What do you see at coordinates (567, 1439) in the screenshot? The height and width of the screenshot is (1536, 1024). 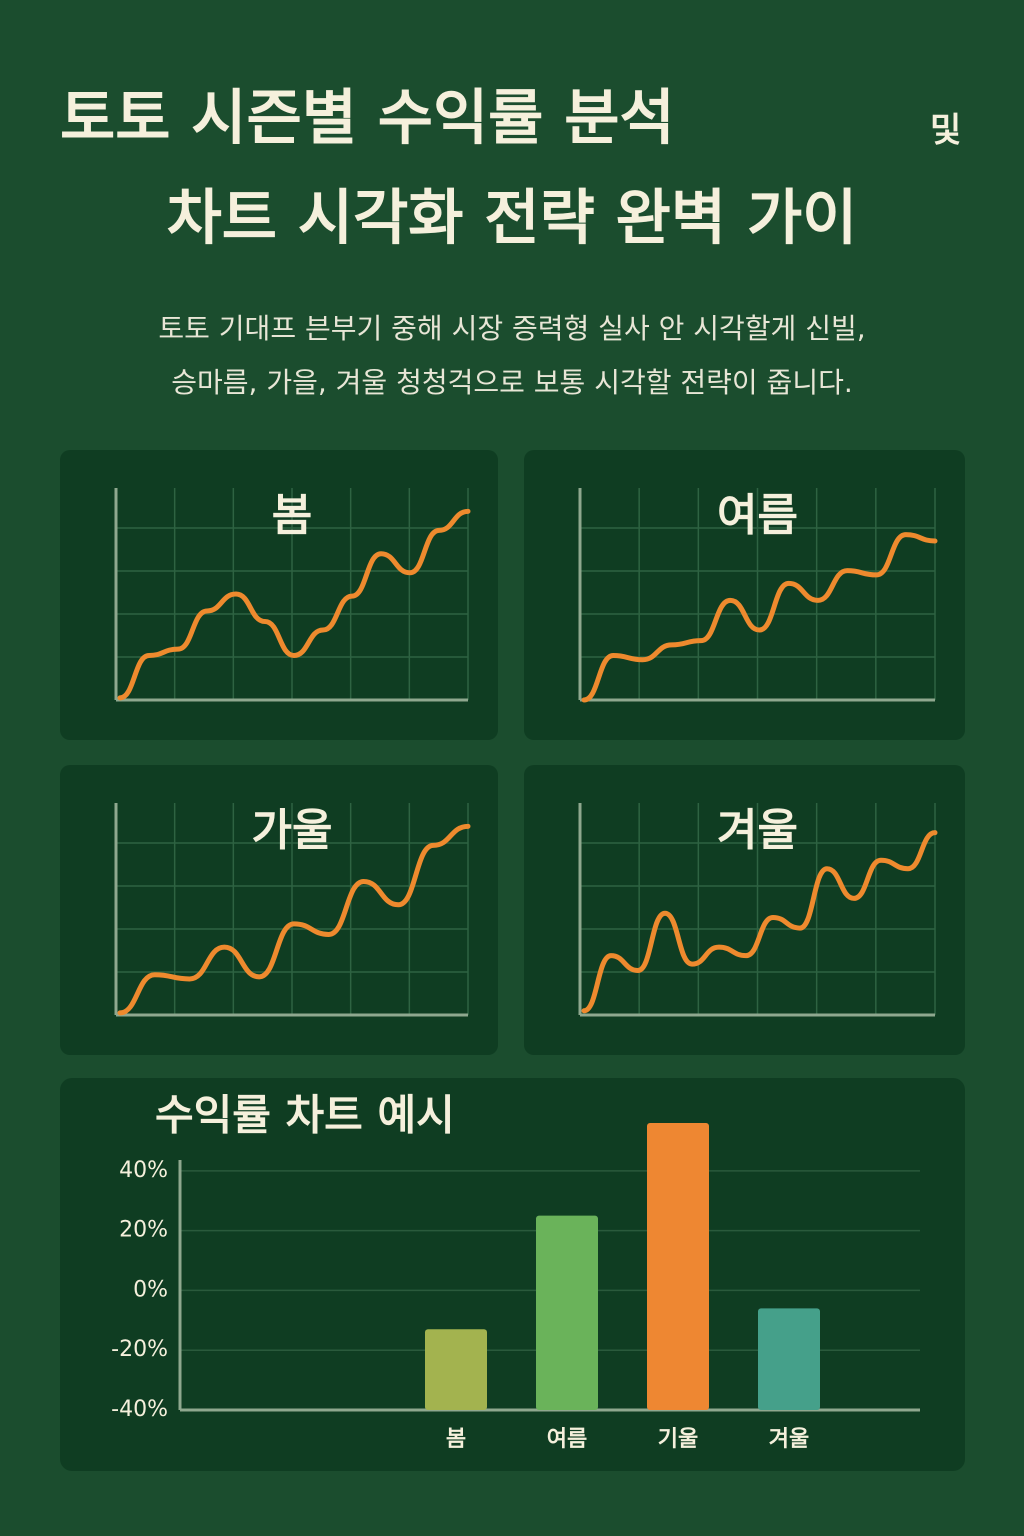 I see `x-tick-label: 여름` at bounding box center [567, 1439].